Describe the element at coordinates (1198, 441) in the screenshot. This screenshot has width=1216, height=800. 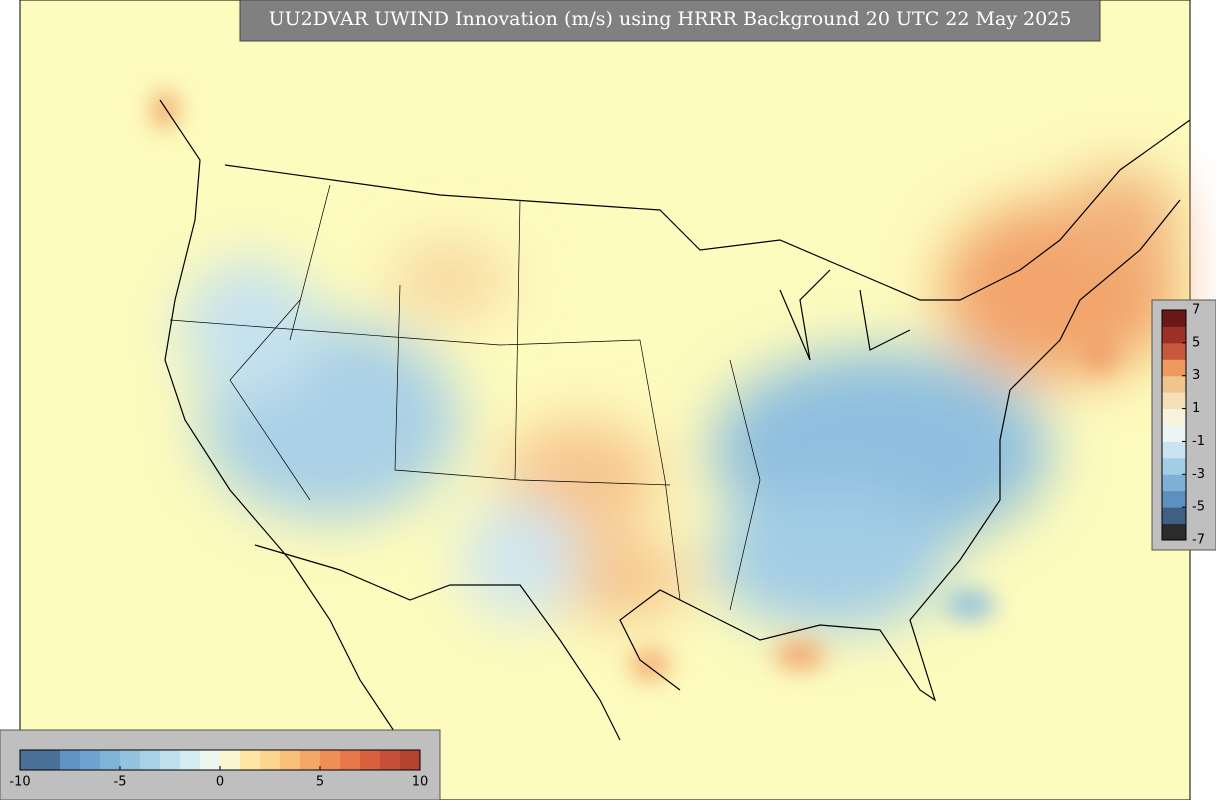
I see `colorbar-tick-label: -1` at that location.